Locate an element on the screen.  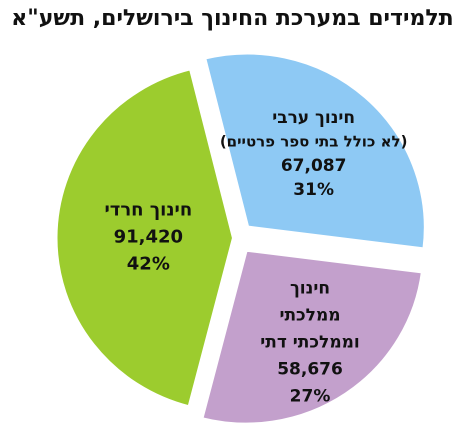
slice-2-label-line-0: חינוך חרדי is located at coordinates (148, 210).